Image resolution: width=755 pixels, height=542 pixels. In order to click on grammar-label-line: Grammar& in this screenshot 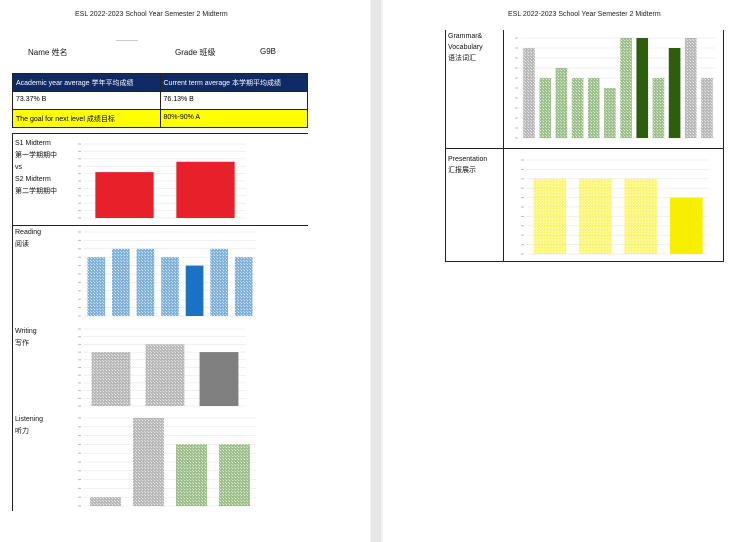, I will do `click(465, 36)`.